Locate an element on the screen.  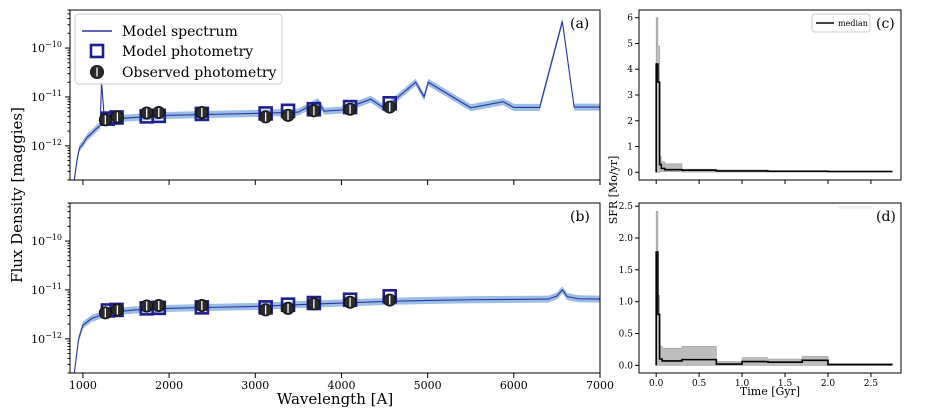
legend-a-box is located at coordinates (178, 49).